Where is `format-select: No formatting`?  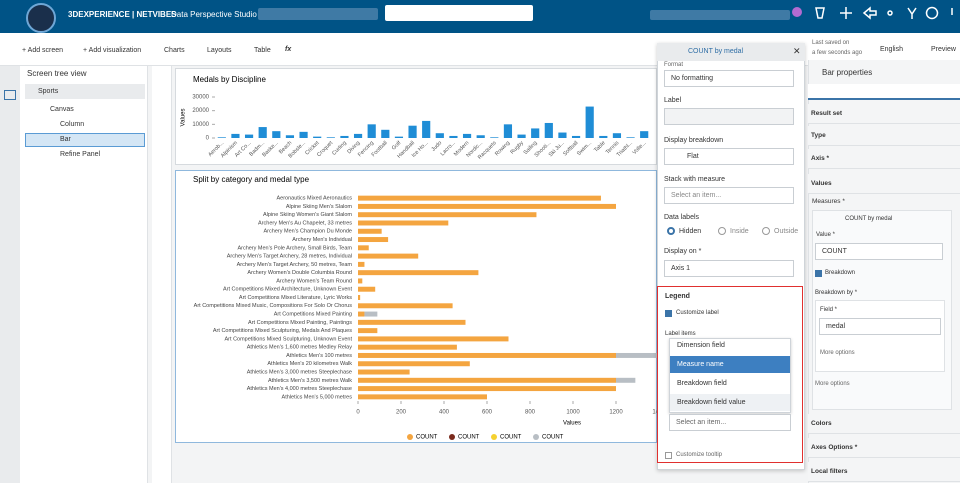
format-select: No formatting is located at coordinates (729, 78).